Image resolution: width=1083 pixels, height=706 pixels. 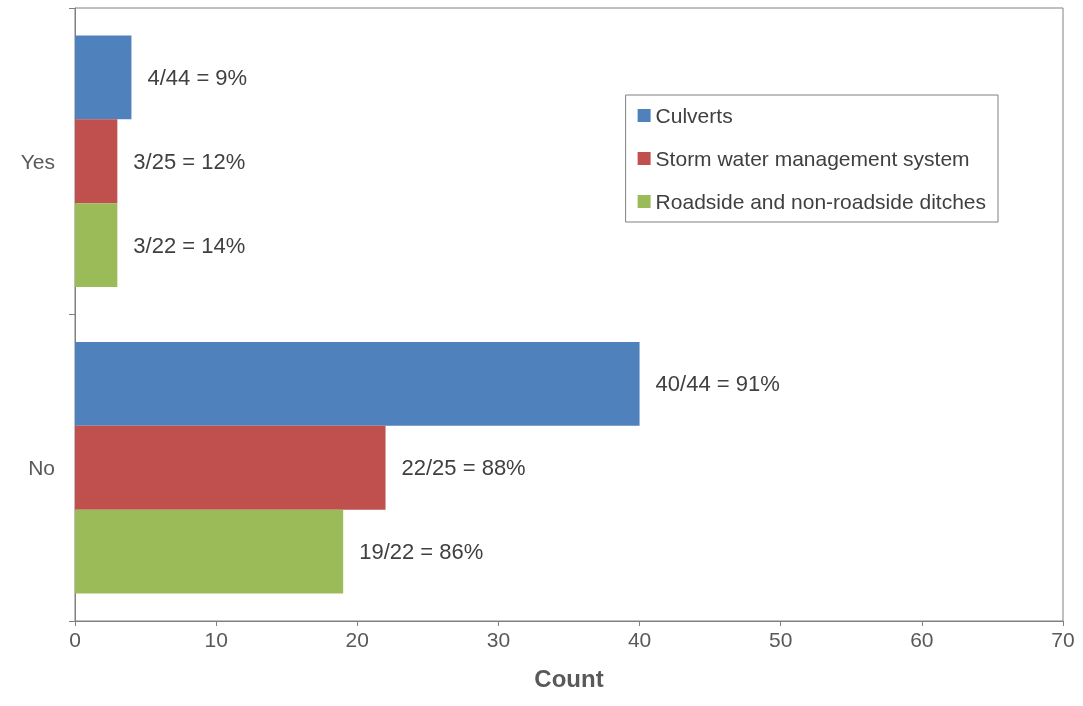 What do you see at coordinates (717, 384) in the screenshot?
I see `data-label: 40/44 = 91%` at bounding box center [717, 384].